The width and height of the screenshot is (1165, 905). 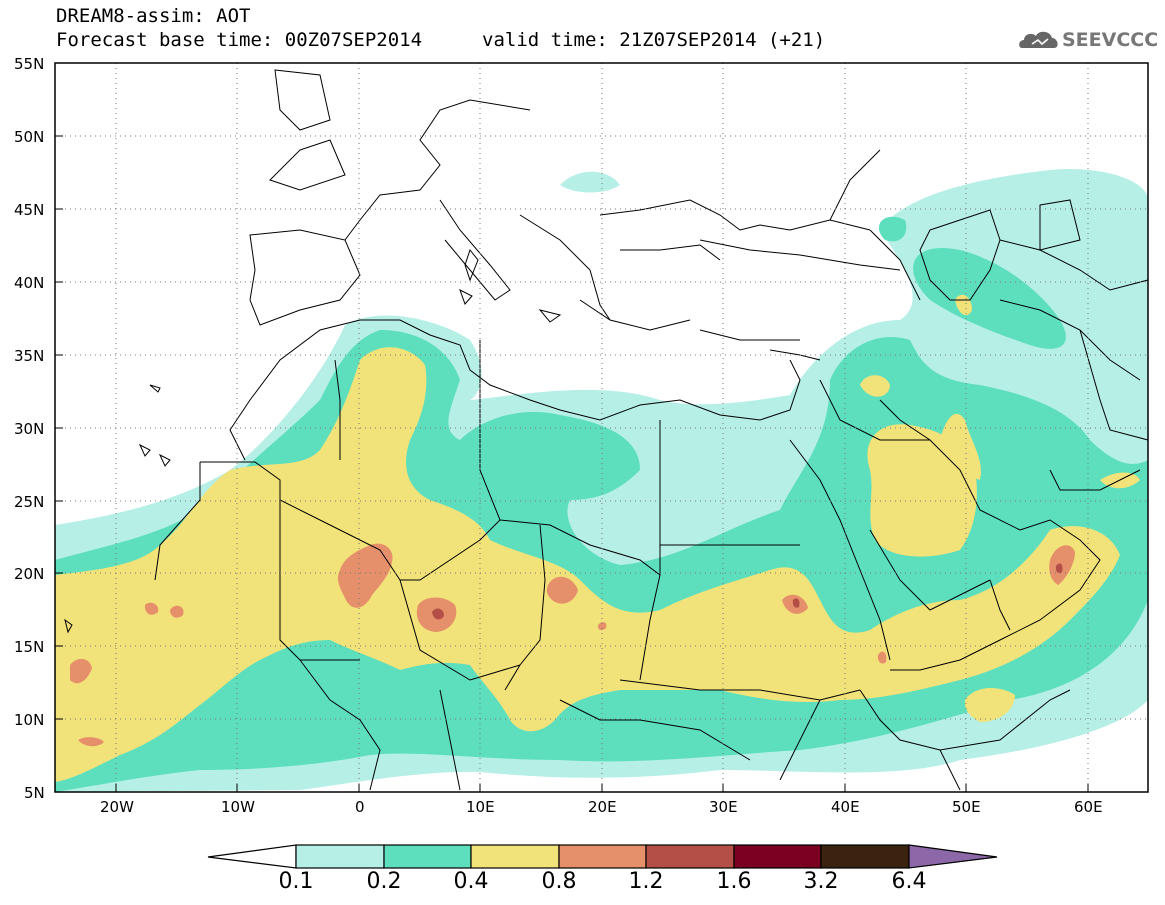 I want to click on lat-label: 35N, so click(x=29, y=356).